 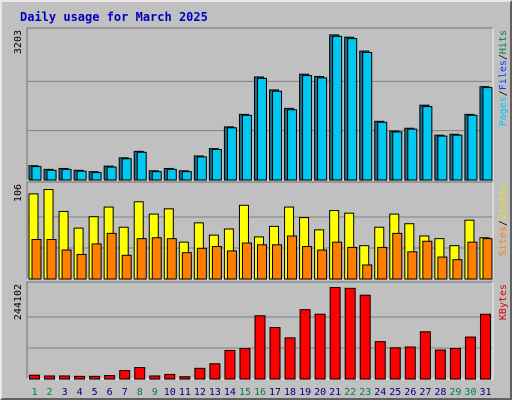 What do you see at coordinates (110, 392) in the screenshot?
I see `x-tick-day-6: 6` at bounding box center [110, 392].